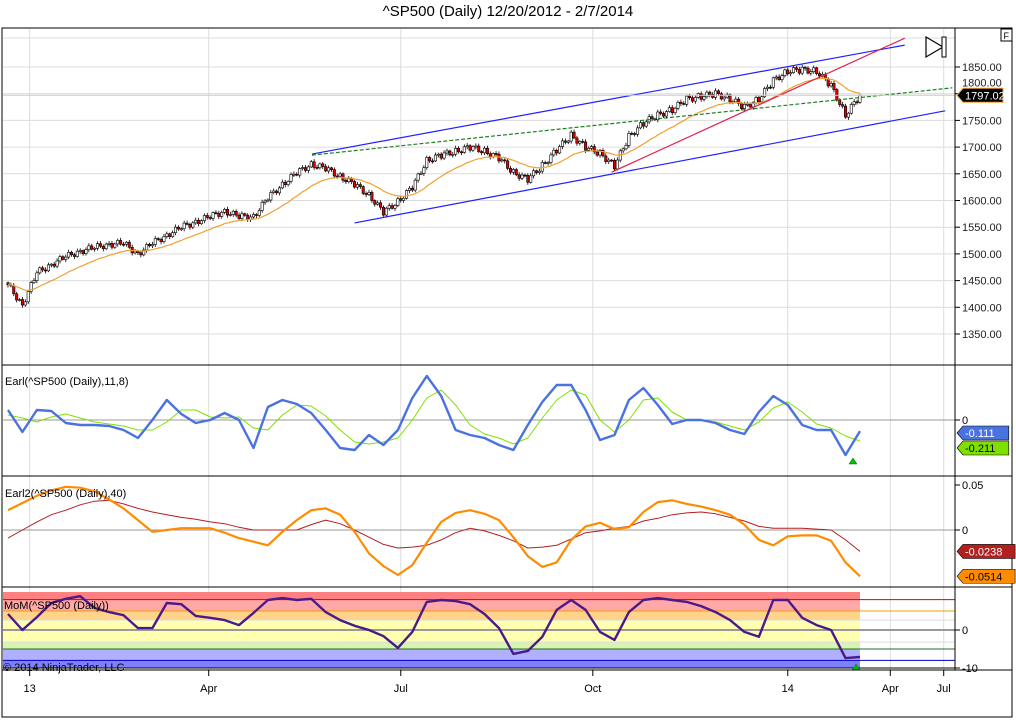 Image resolution: width=1016 pixels, height=720 pixels. I want to click on svg-text: F, so click(1007, 36).